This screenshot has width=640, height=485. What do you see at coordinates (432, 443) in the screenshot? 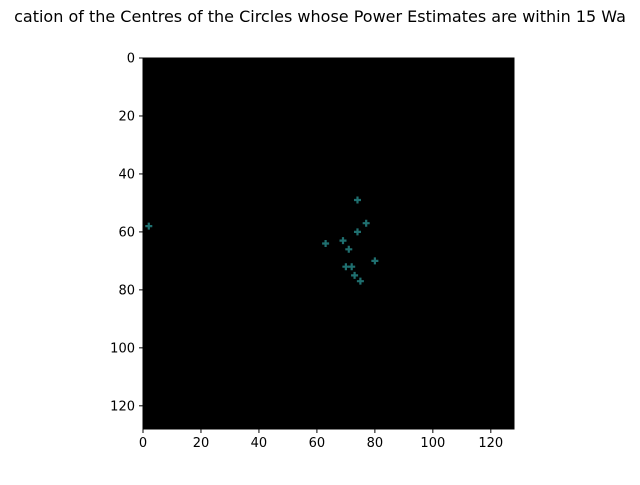
I see `x-tick-label: 100` at bounding box center [432, 443].